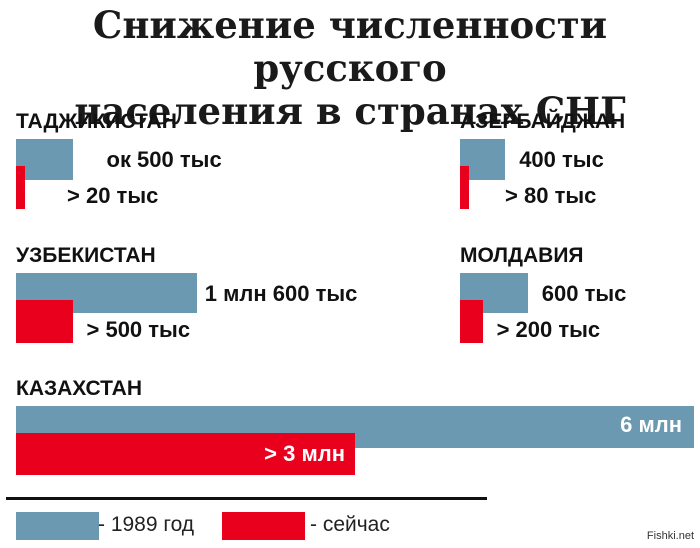 The width and height of the screenshot is (700, 548). What do you see at coordinates (96, 121) in the screenshot?
I see `country-label: ТАДЖИКИСТАН` at bounding box center [96, 121].